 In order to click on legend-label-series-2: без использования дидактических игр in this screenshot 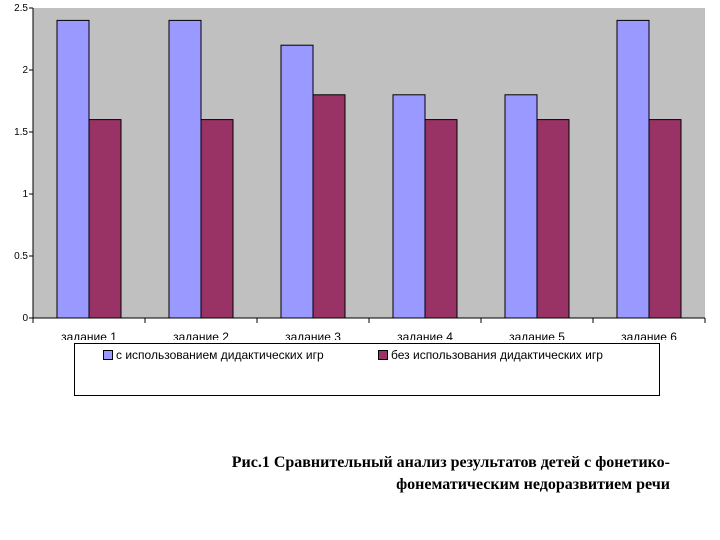, I will do `click(497, 355)`.